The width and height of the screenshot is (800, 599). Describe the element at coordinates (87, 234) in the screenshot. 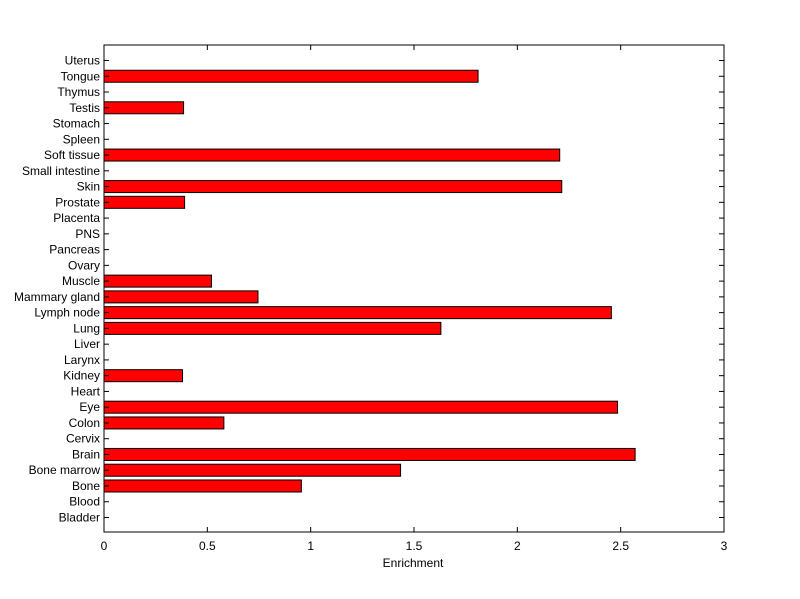

I see `y-tick-label: PNS` at that location.